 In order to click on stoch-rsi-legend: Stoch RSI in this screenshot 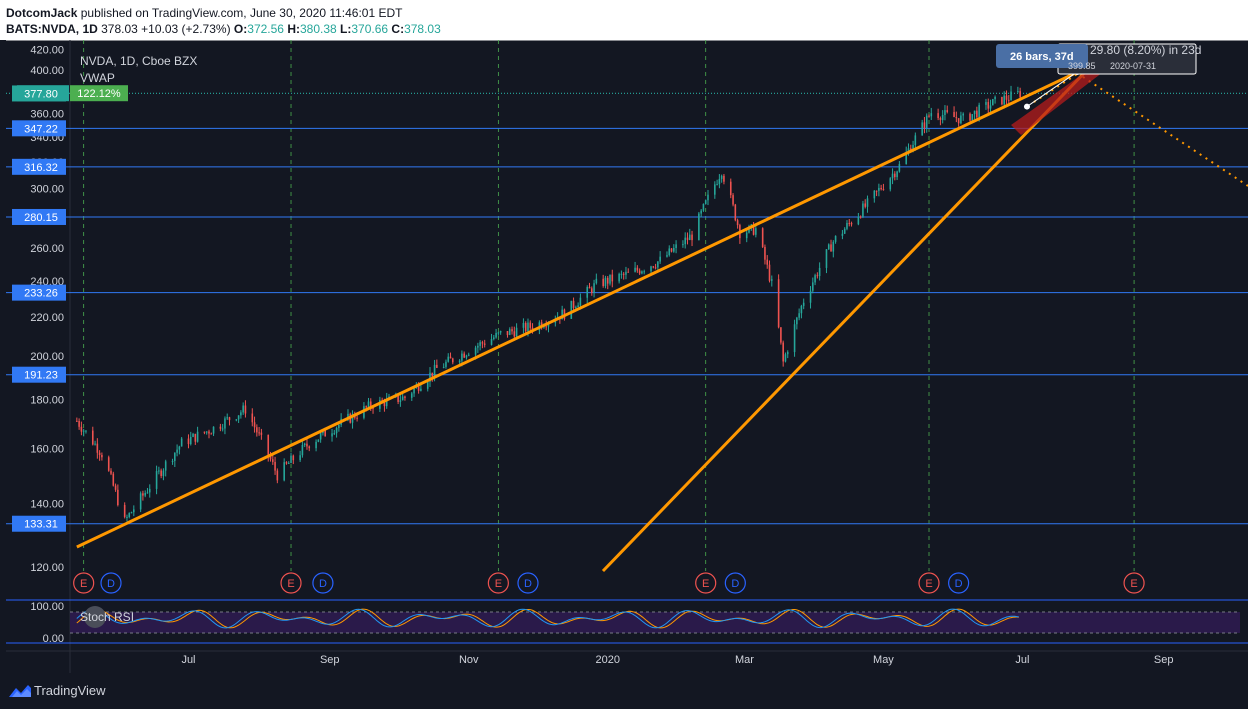, I will do `click(107, 617)`.